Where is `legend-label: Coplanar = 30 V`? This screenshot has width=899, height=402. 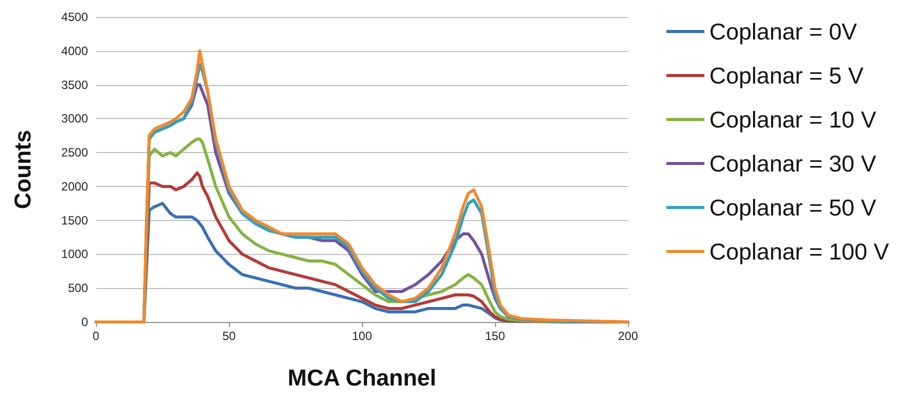 legend-label: Coplanar = 30 V is located at coordinates (793, 163).